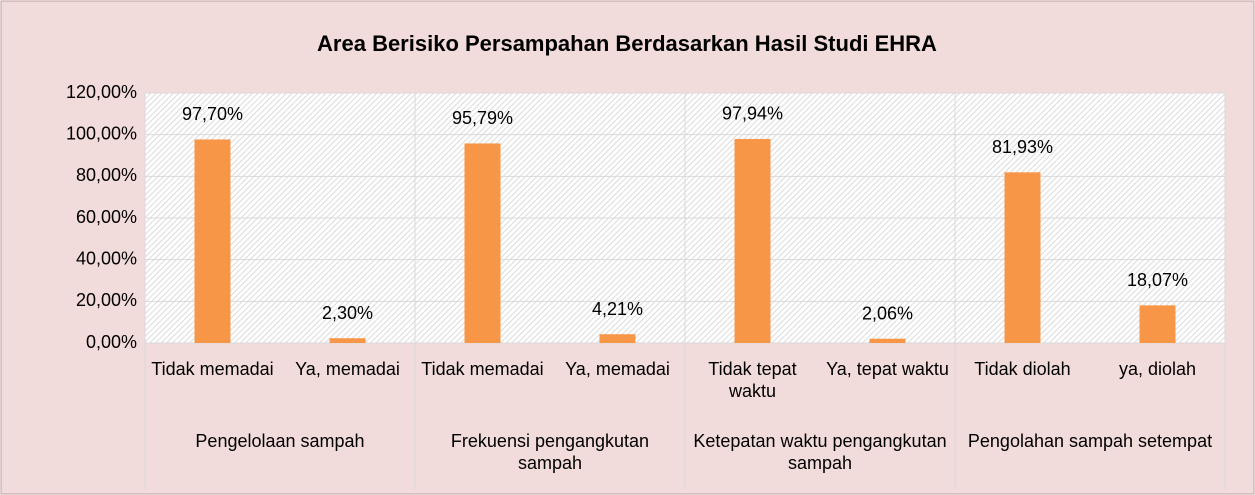 This screenshot has width=1255, height=495. What do you see at coordinates (101, 133) in the screenshot?
I see `y-tick-label: 100,00%` at bounding box center [101, 133].